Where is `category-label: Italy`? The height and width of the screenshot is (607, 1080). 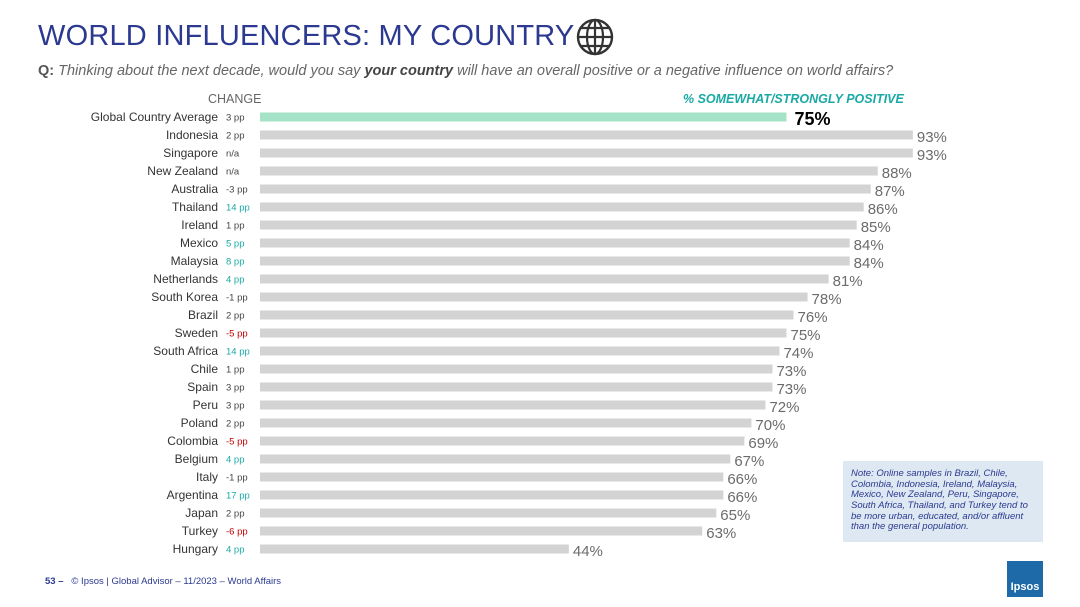
category-label: Italy is located at coordinates (207, 477).